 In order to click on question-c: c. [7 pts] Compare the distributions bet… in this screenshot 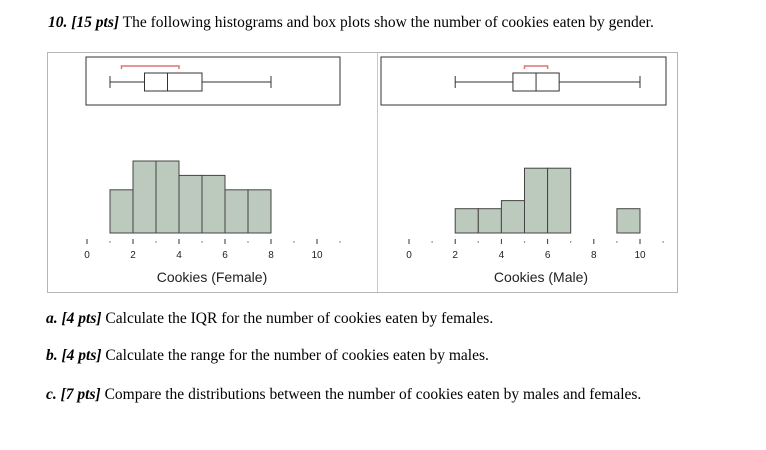, I will do `click(343, 395)`.